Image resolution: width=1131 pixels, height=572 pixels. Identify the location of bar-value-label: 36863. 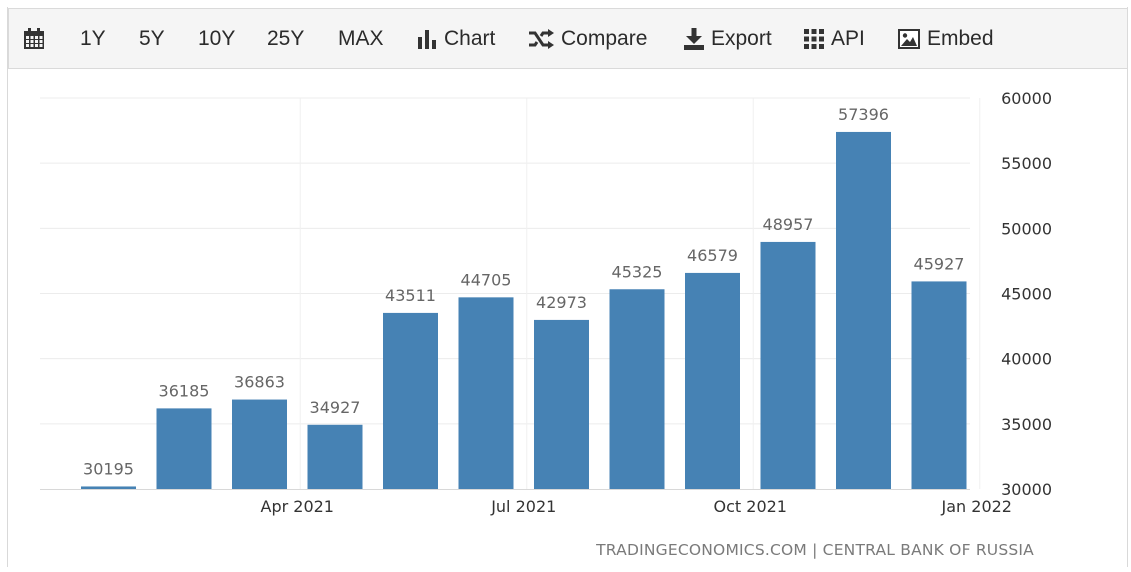
(259, 382).